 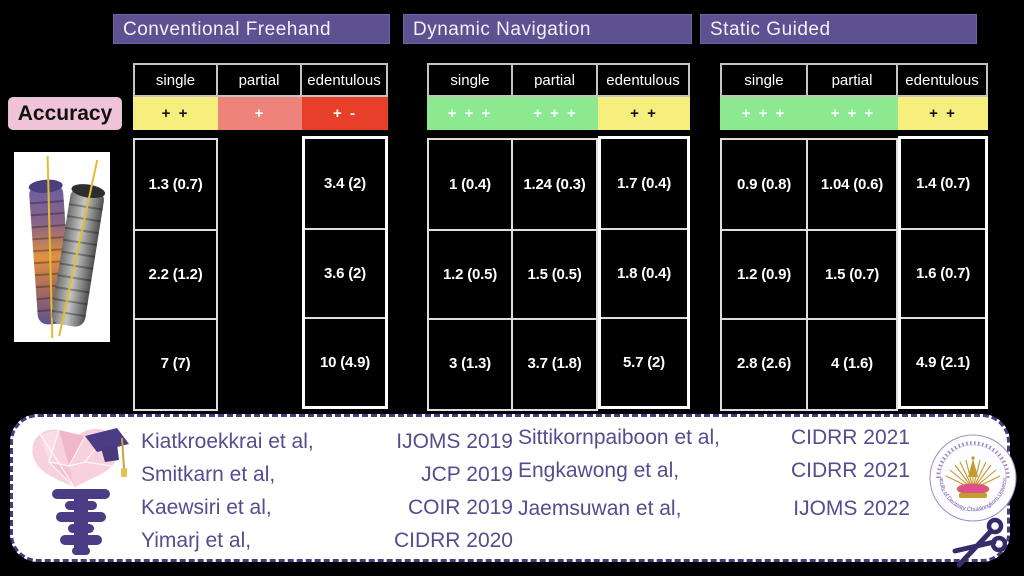 I want to click on rating-row: + + + + + + + +, so click(x=558, y=113).